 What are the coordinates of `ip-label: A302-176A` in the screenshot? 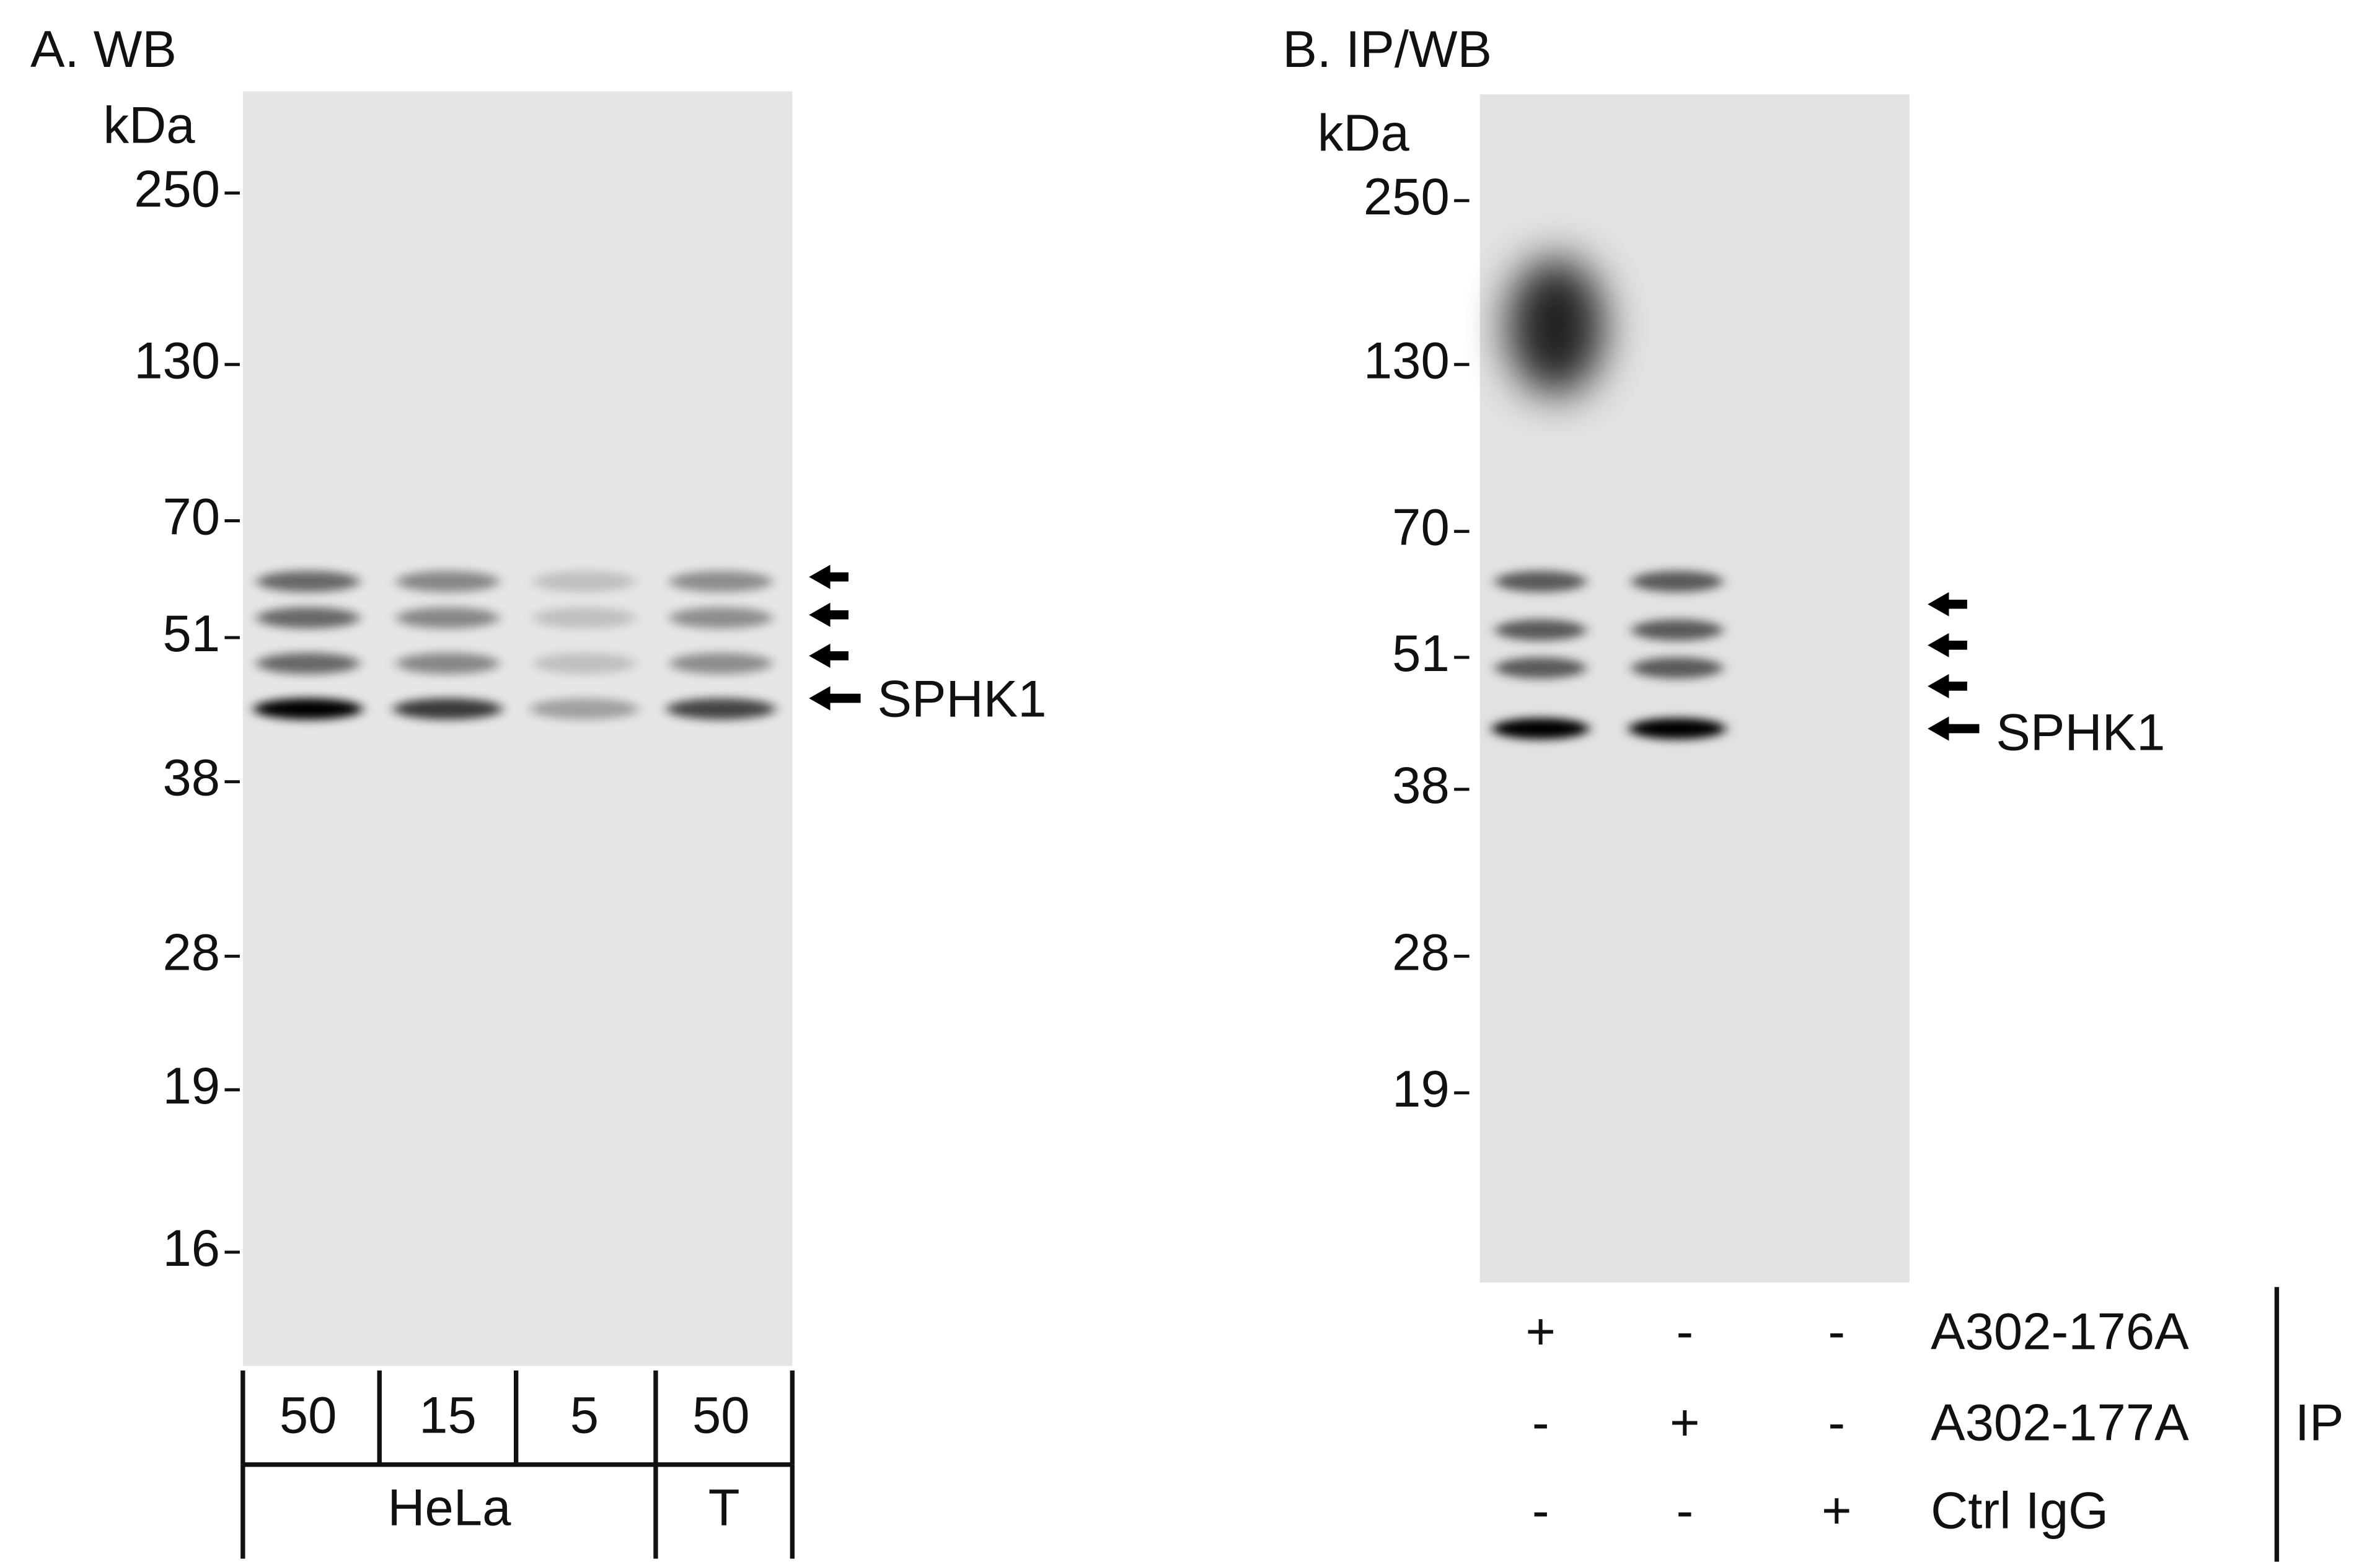 It's located at (2060, 1332).